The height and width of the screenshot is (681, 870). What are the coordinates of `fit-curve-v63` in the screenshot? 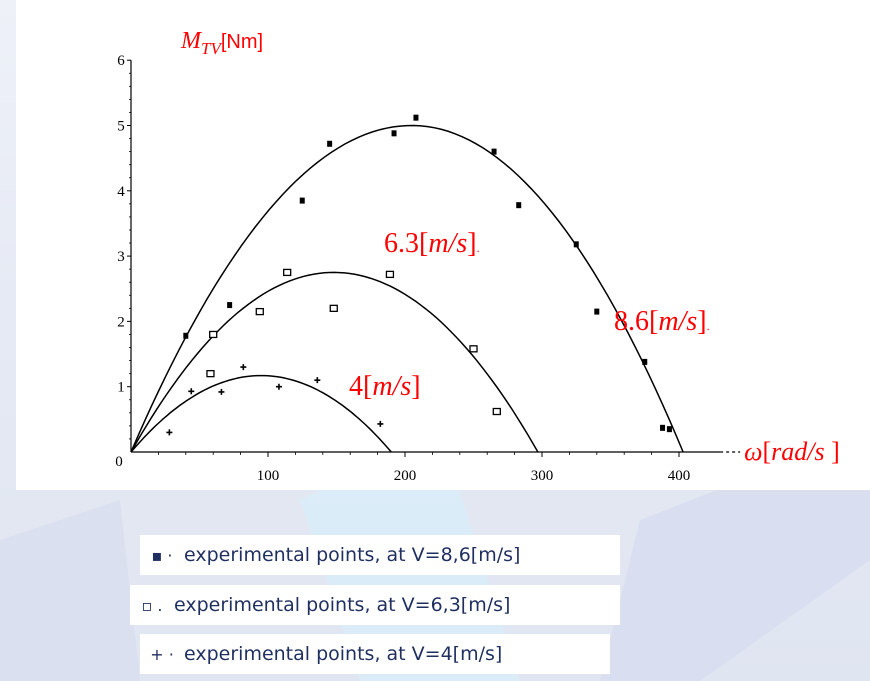 It's located at (334, 362).